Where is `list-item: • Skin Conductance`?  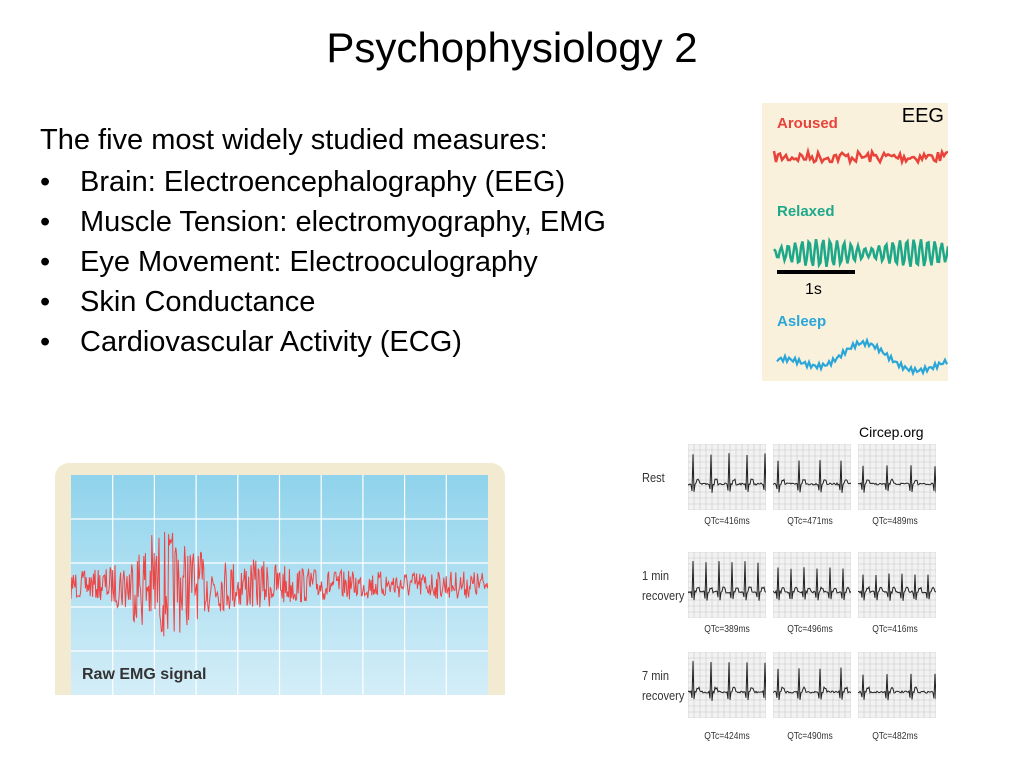
list-item: • Skin Conductance is located at coordinates (323, 302).